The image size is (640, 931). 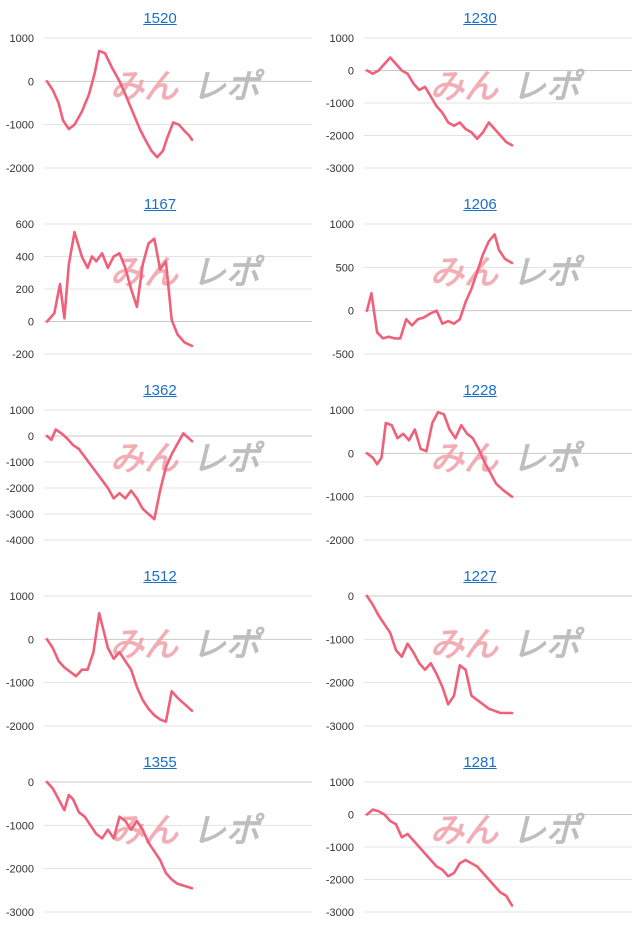 I want to click on chart-panel: 1281 1000 0 -1000 -2000 -3000 みん レポ, so click(x=480, y=837).